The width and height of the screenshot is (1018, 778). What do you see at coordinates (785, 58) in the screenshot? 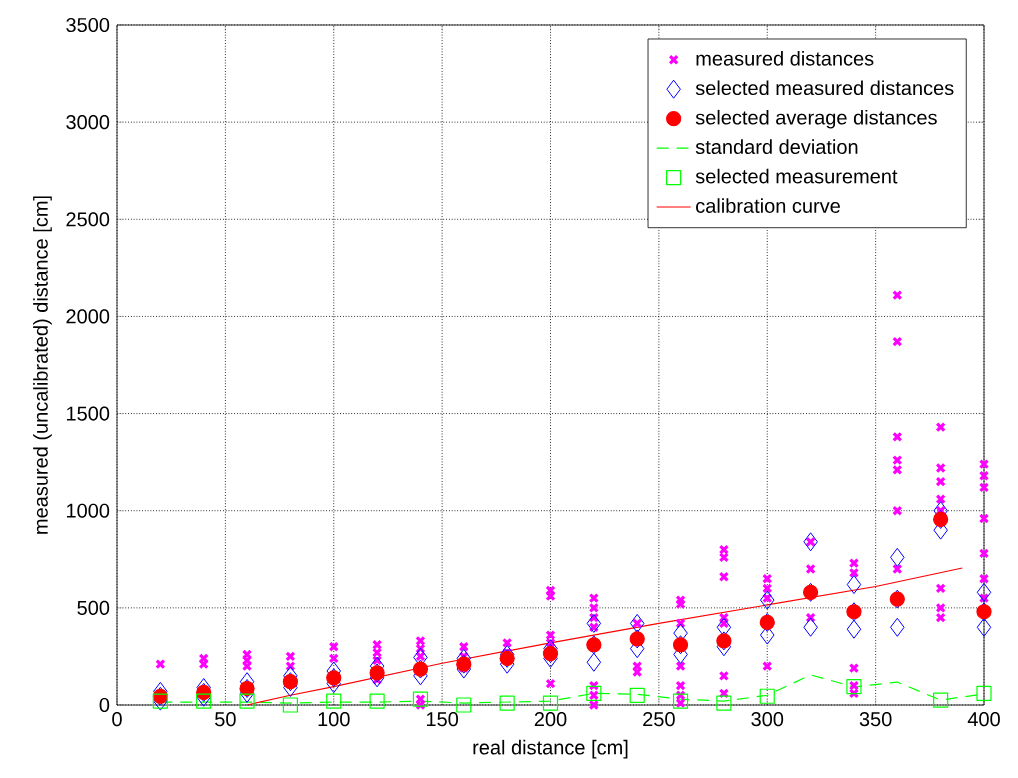
I see `legend-label: measured distances` at bounding box center [785, 58].